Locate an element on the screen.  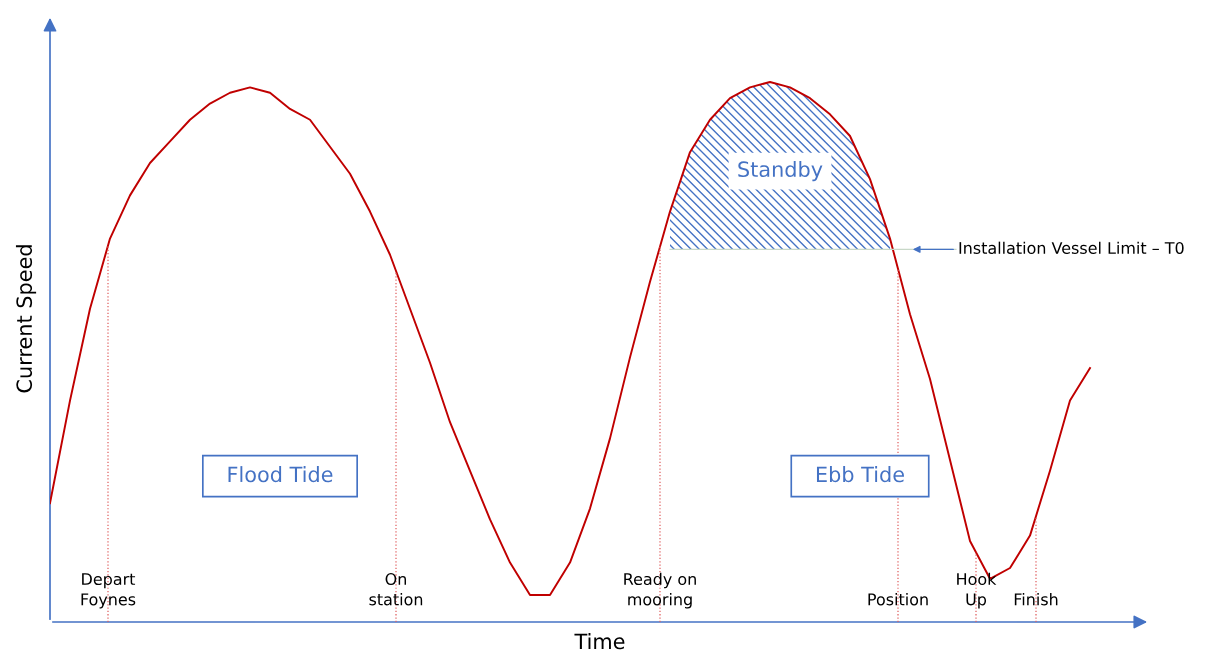
annotation: Depart Foynes is located at coordinates (108, 591).